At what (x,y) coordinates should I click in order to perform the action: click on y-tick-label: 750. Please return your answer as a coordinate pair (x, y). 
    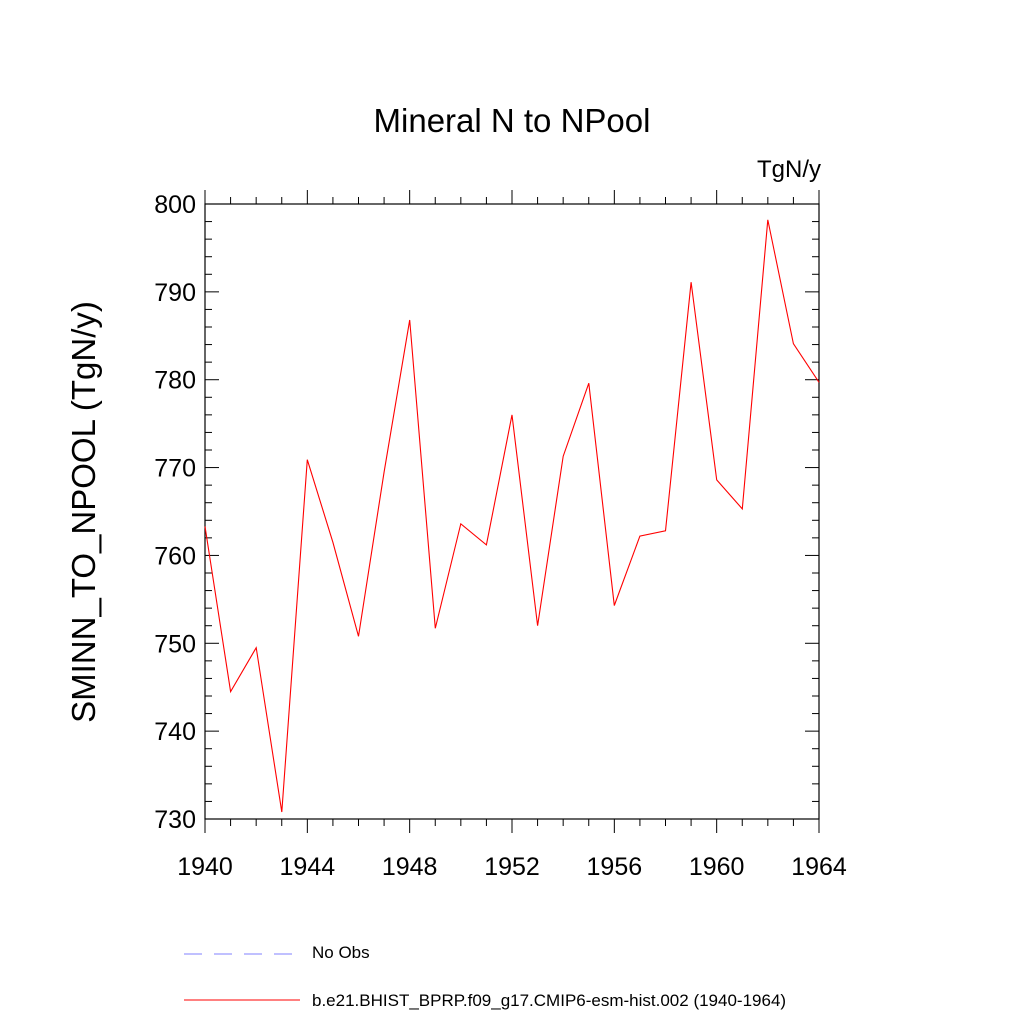
    Looking at the image, I should click on (175, 644).